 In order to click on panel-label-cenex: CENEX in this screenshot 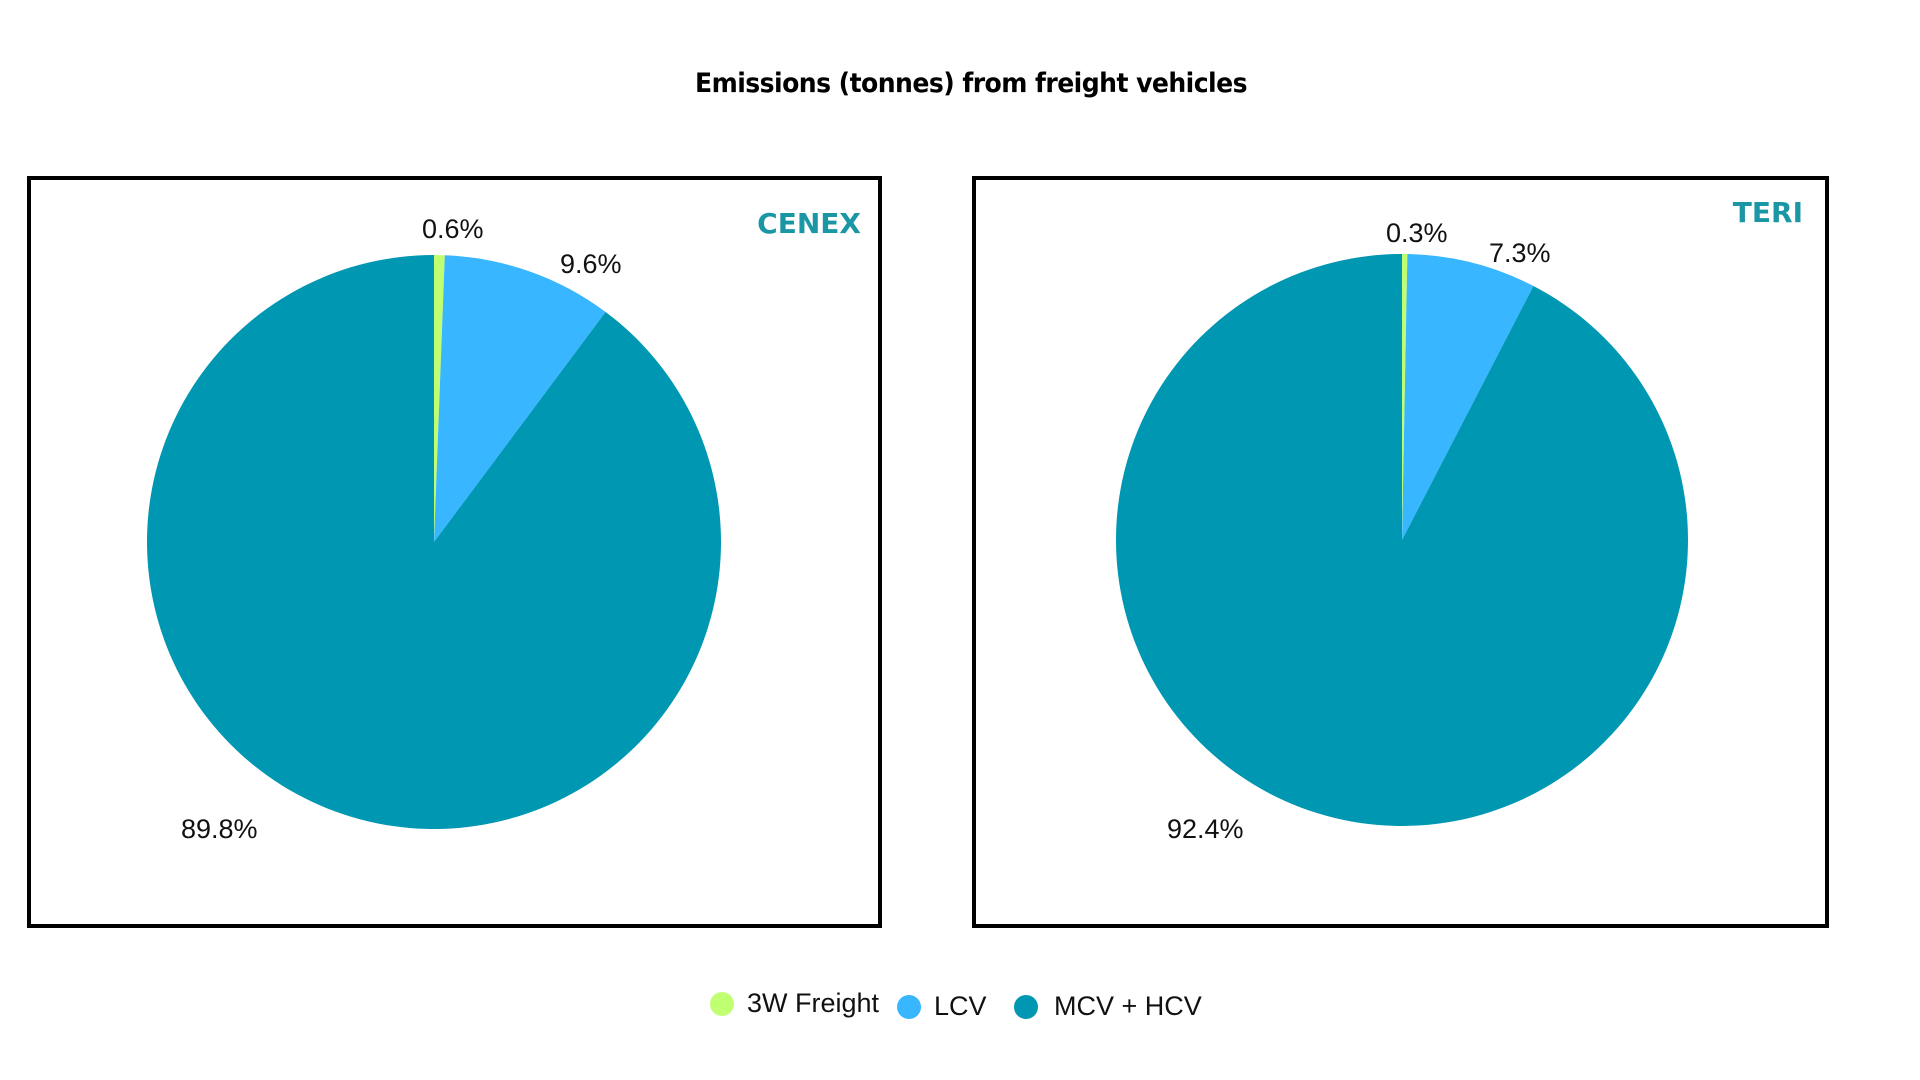, I will do `click(809, 223)`.